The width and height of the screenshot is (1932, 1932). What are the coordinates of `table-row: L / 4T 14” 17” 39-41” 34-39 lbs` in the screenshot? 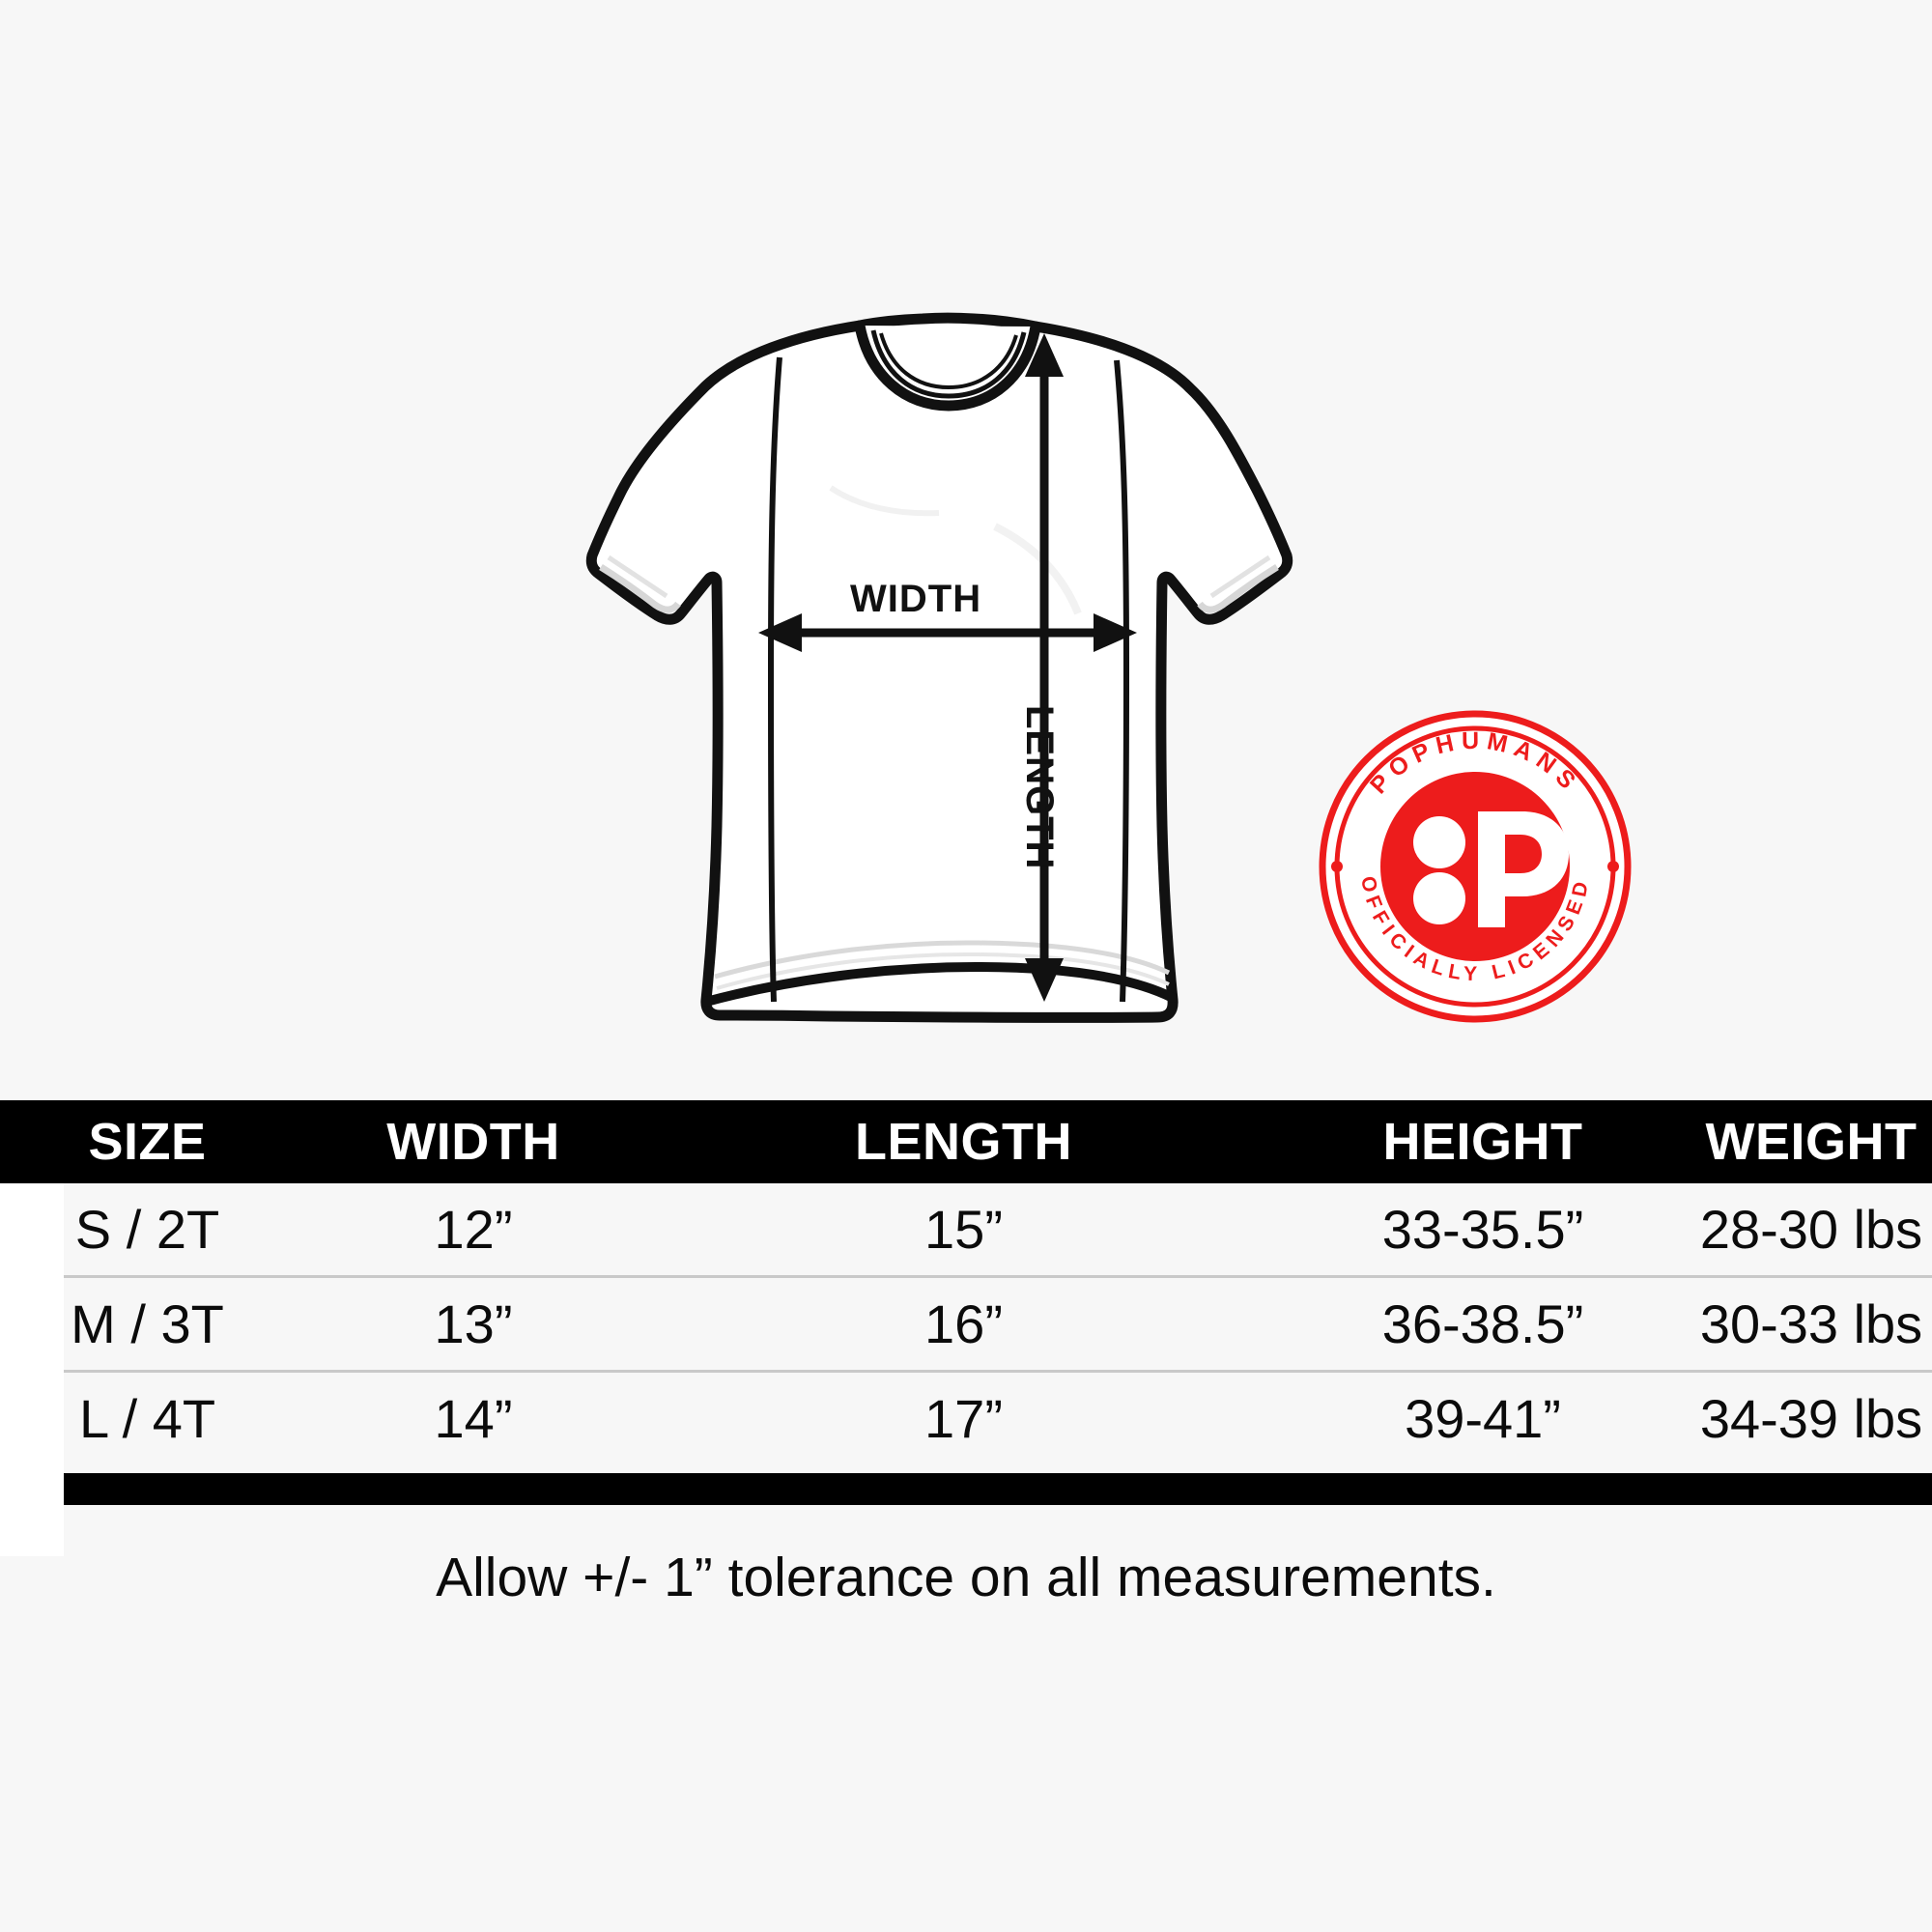 It's located at (966, 1418).